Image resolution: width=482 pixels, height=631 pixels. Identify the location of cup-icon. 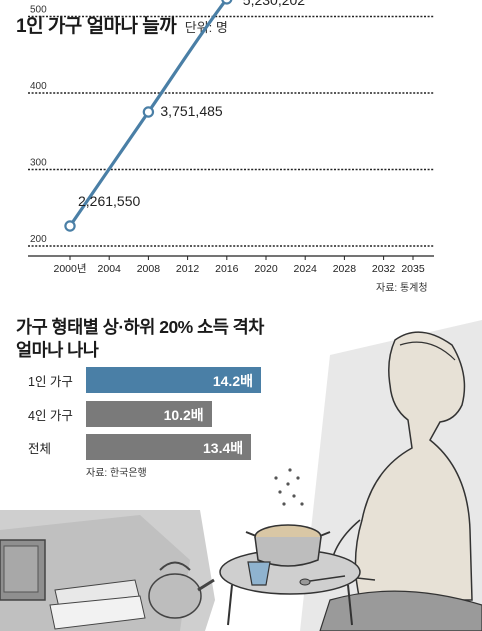
(259, 573).